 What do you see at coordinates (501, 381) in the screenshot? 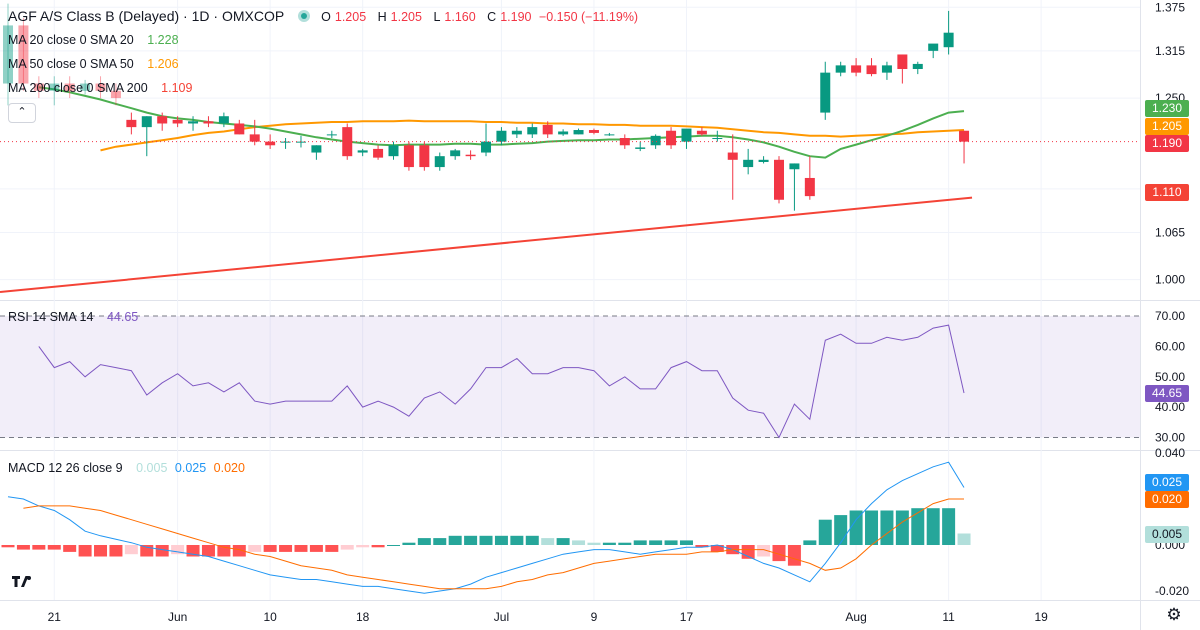
I see `rsi-line` at bounding box center [501, 381].